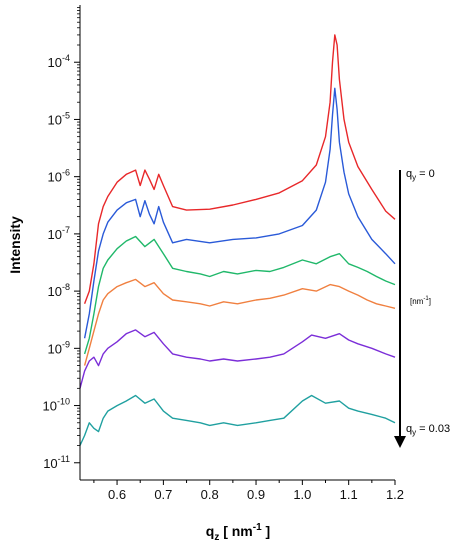  Describe the element at coordinates (59, 233) in the screenshot. I see `y-tick-label: 10⁻⁷` at that location.